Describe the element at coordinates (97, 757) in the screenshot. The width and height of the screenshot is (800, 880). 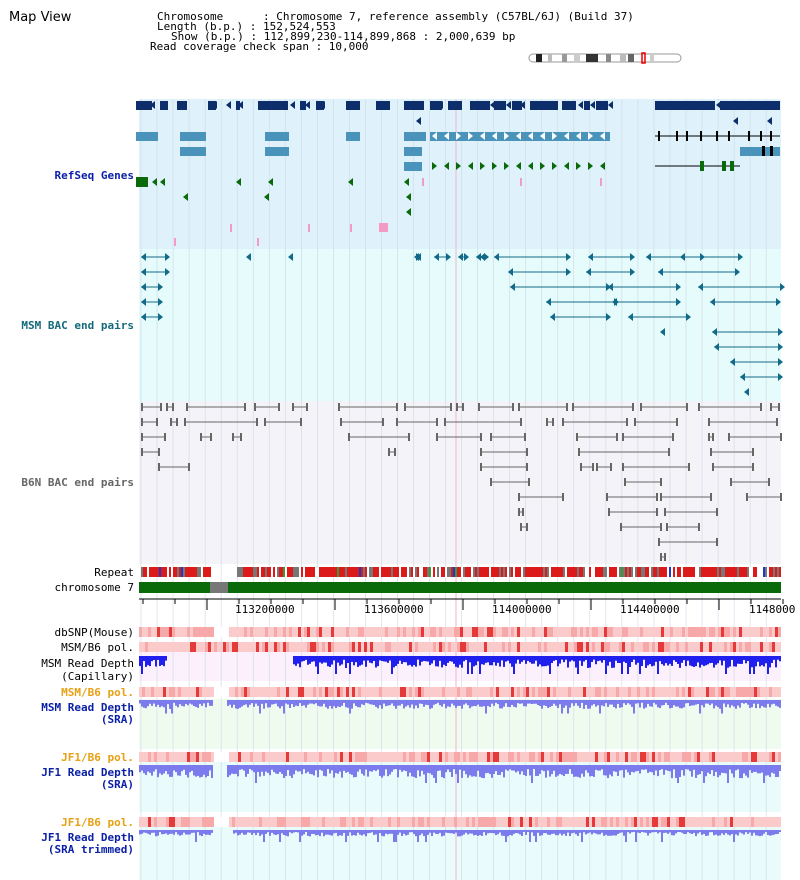
I see `track-label-jf1-pol: JF1/B6 pol.` at that location.